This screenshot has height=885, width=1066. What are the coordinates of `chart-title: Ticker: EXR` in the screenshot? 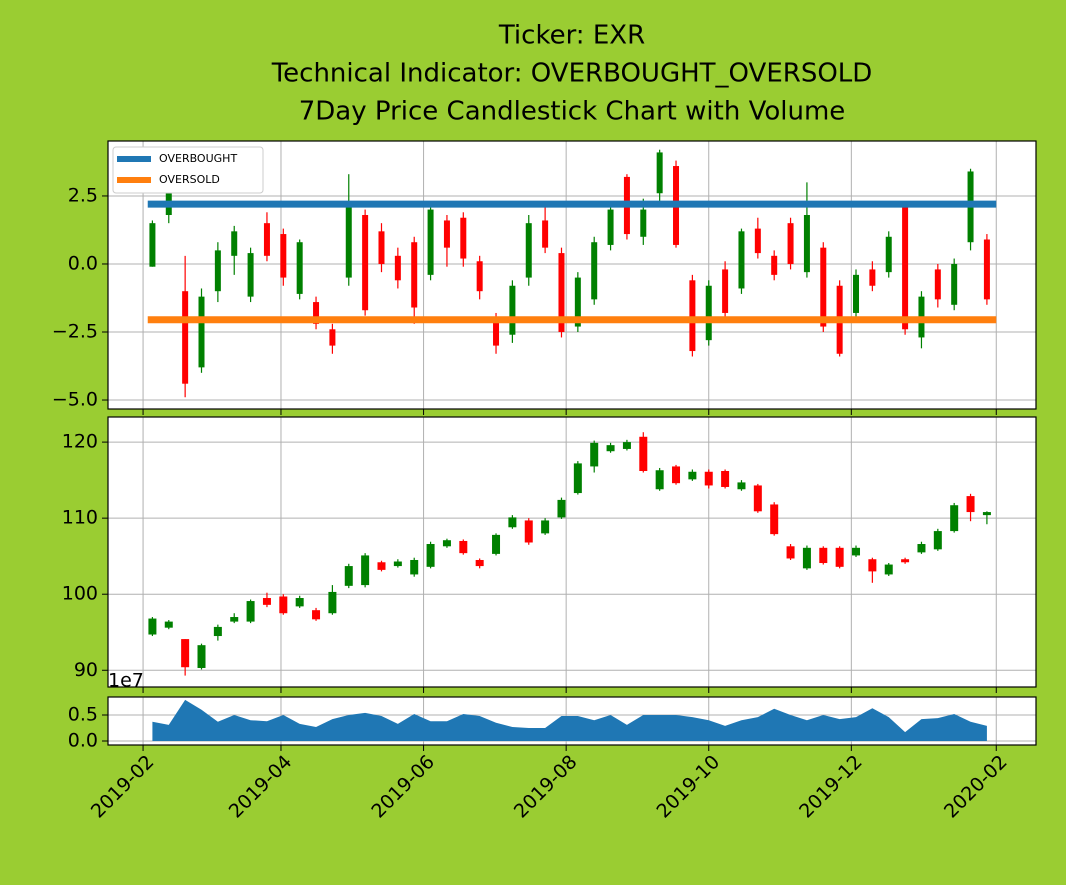 It's located at (571, 36).